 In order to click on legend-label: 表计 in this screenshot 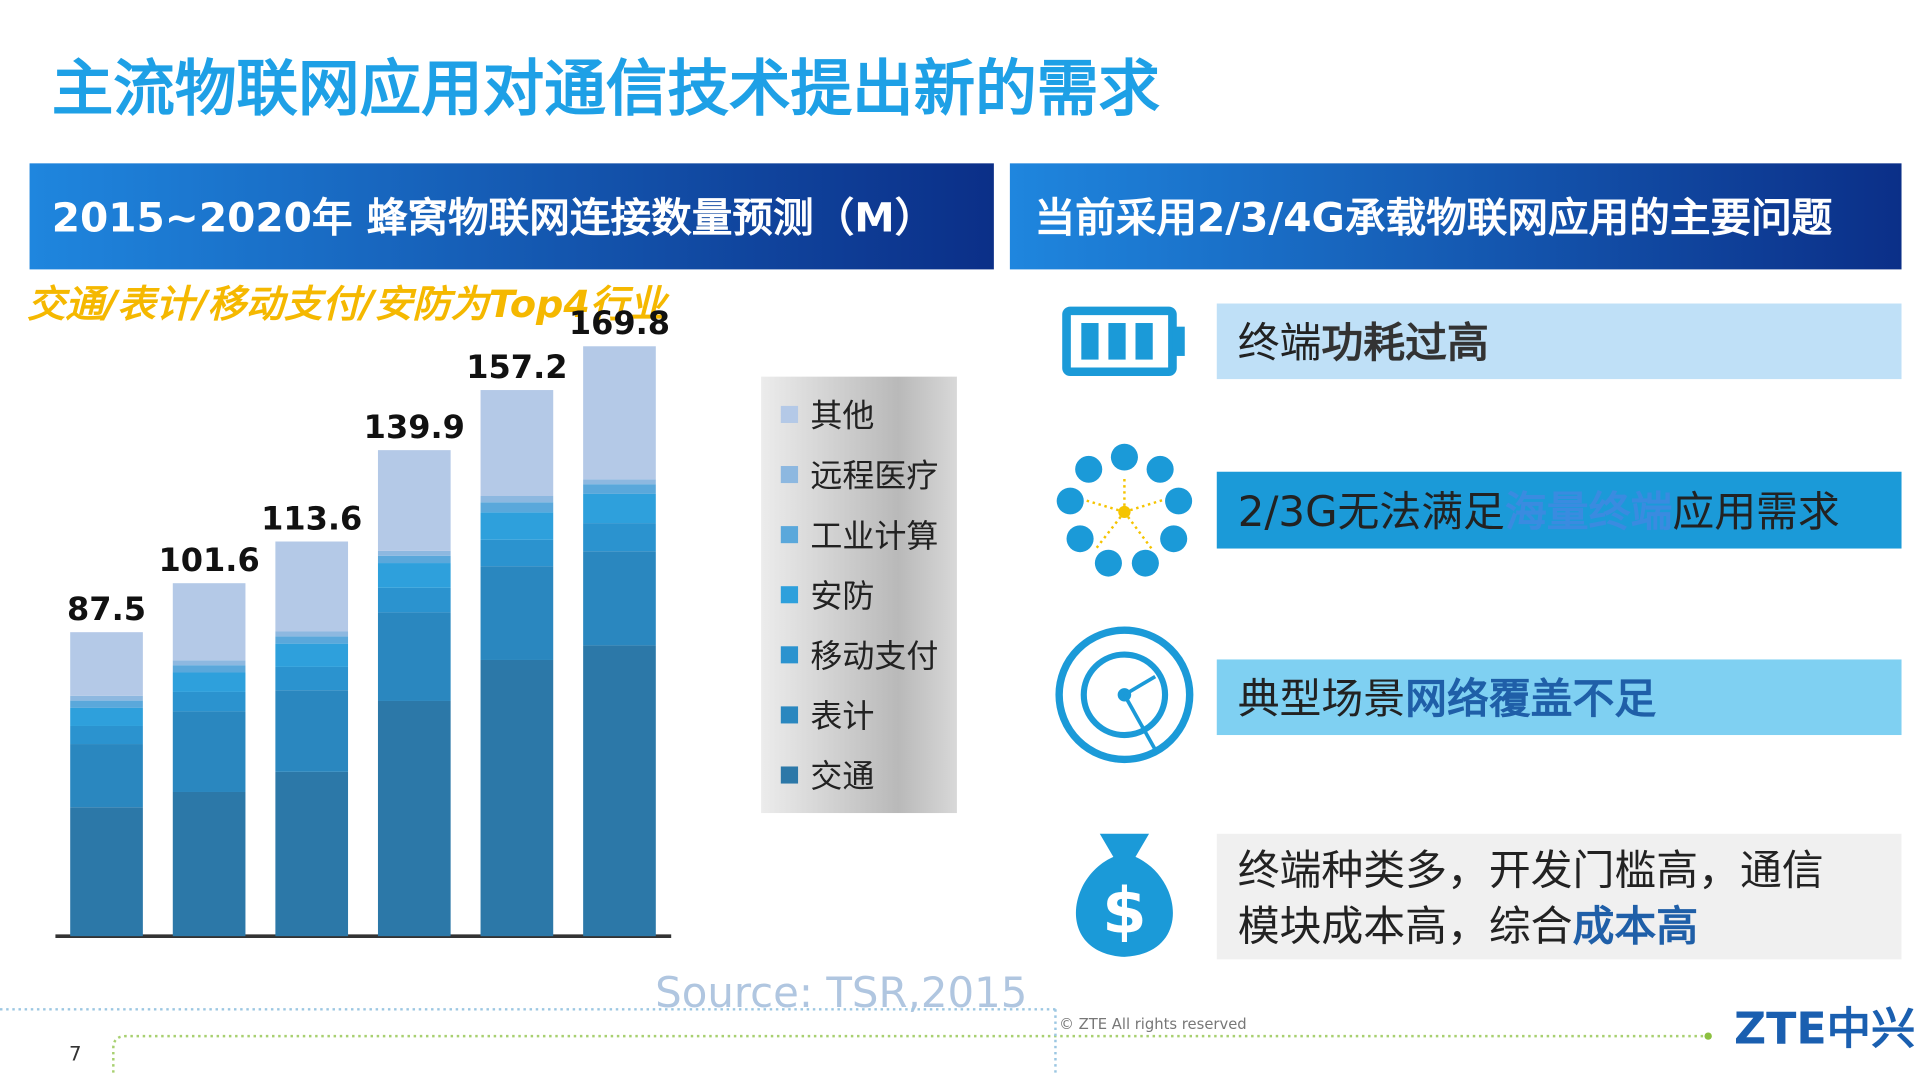, I will do `click(842, 716)`.